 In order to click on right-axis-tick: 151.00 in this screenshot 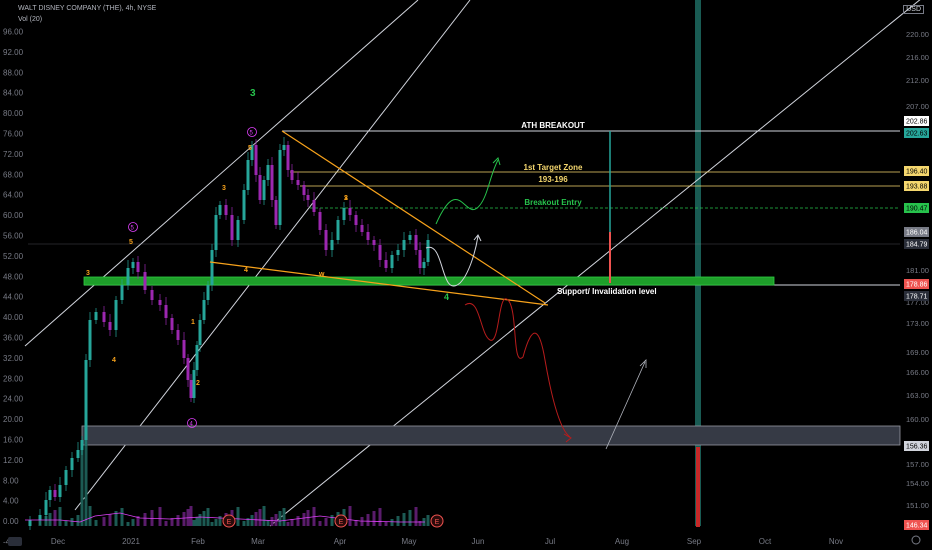, I will do `click(917, 505)`.